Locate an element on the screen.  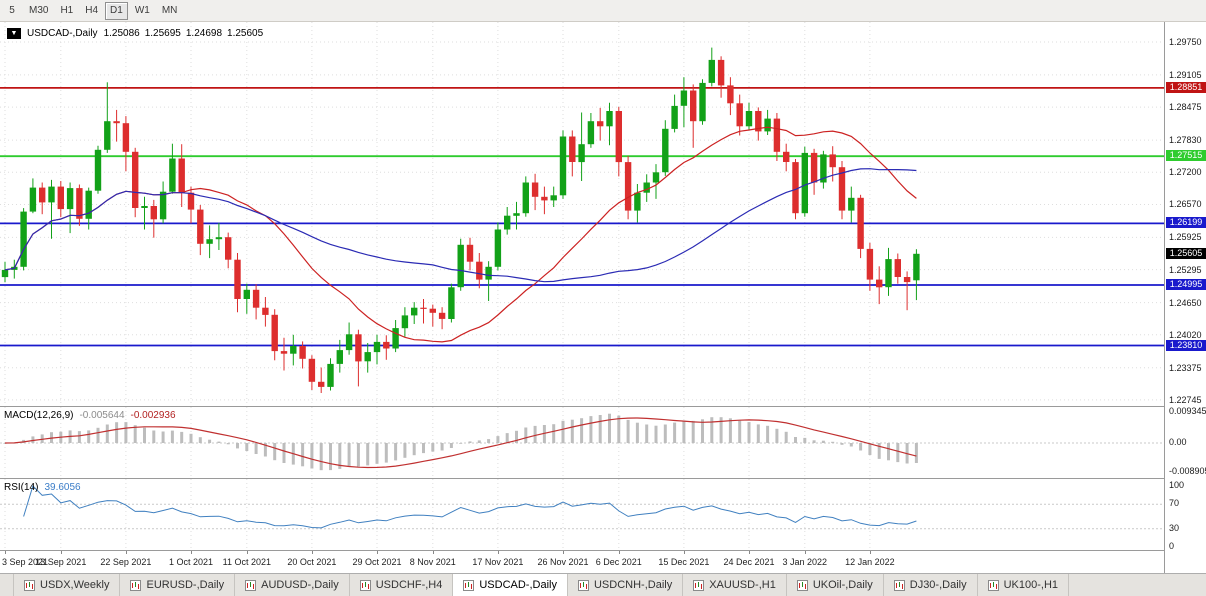
date-tick-label: 13 Sep 2021 is located at coordinates (61, 562).